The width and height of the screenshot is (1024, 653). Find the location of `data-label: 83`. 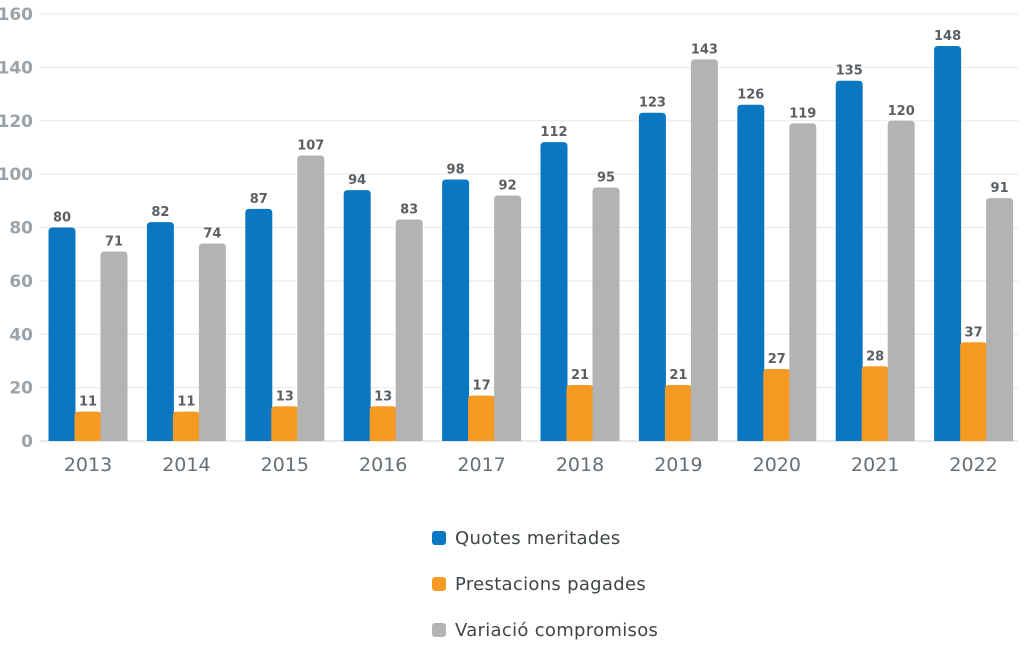

data-label: 83 is located at coordinates (409, 209).